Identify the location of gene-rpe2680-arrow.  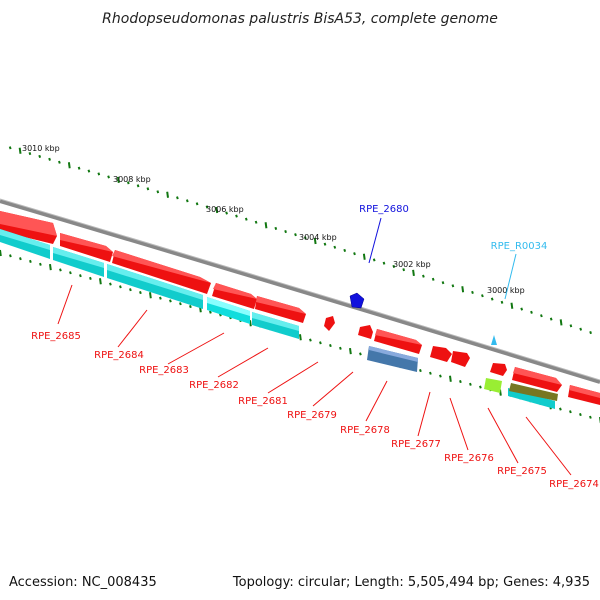
(357, 300).